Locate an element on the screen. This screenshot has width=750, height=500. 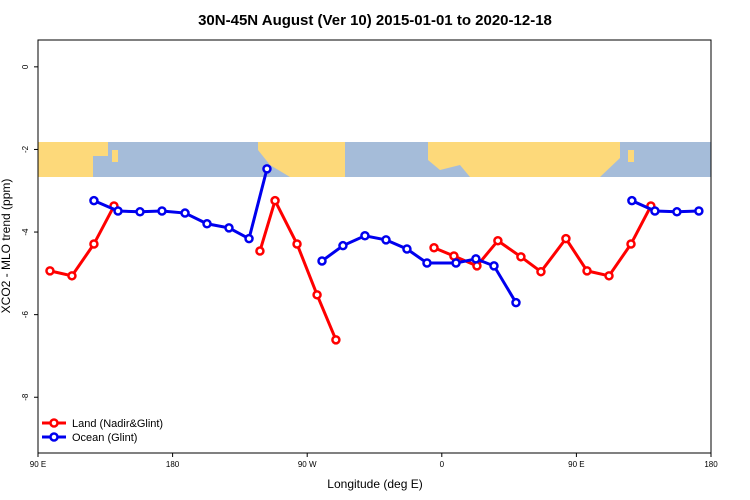
x-axis-label: Longitude (deg E) is located at coordinates (374, 484).